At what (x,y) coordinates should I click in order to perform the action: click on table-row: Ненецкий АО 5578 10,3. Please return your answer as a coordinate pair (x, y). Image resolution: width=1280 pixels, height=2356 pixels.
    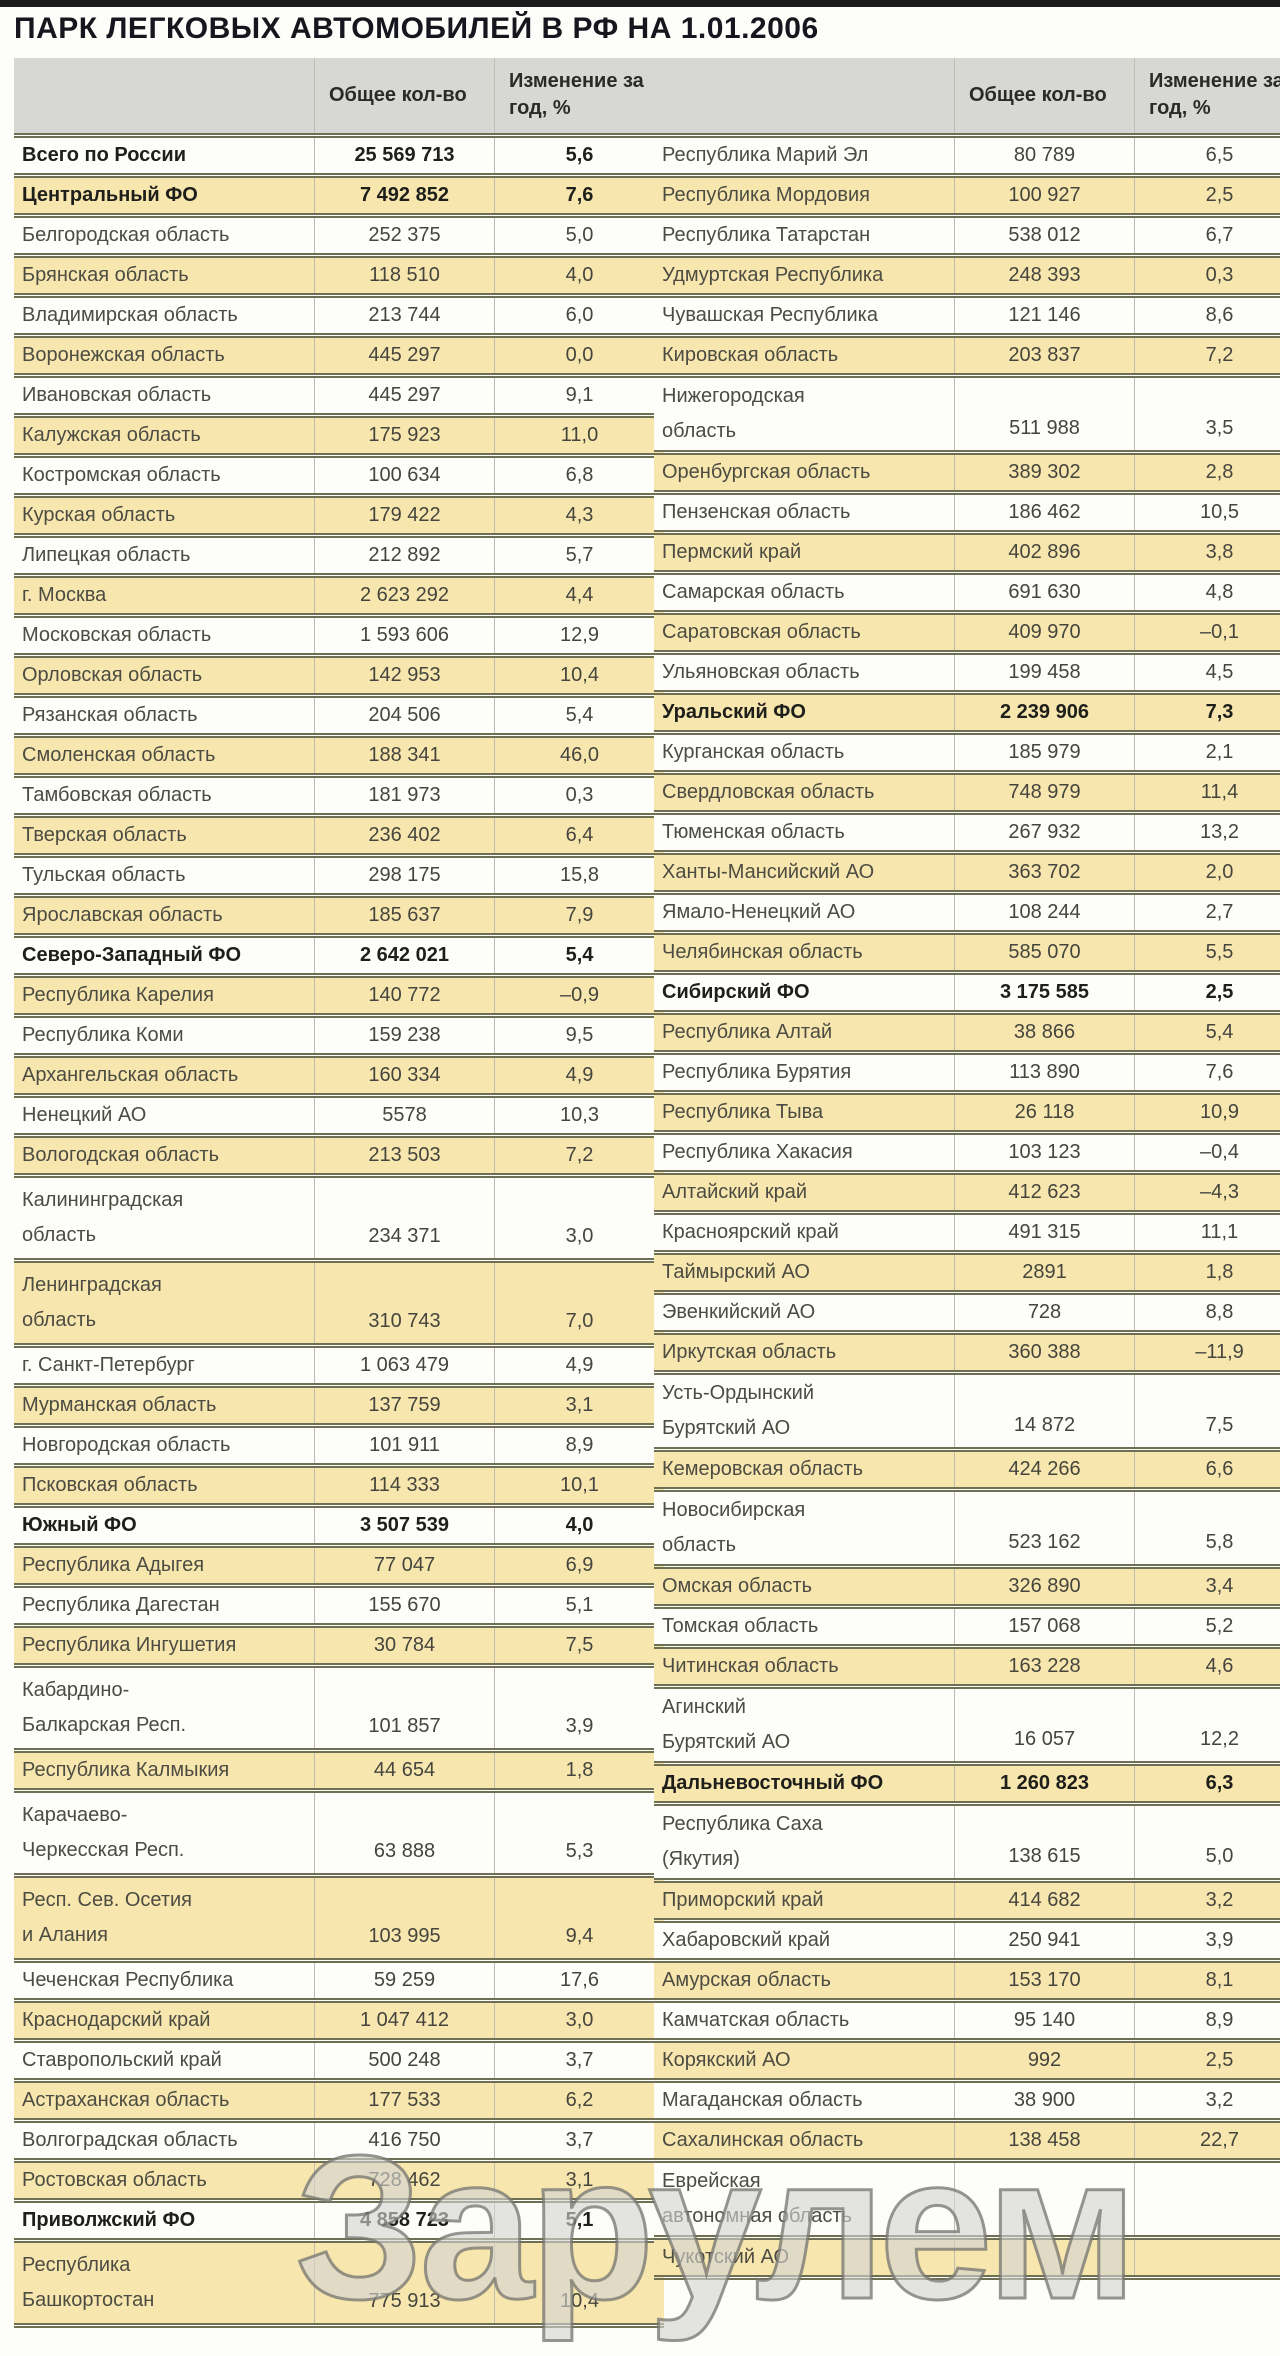
    Looking at the image, I should click on (339, 1115).